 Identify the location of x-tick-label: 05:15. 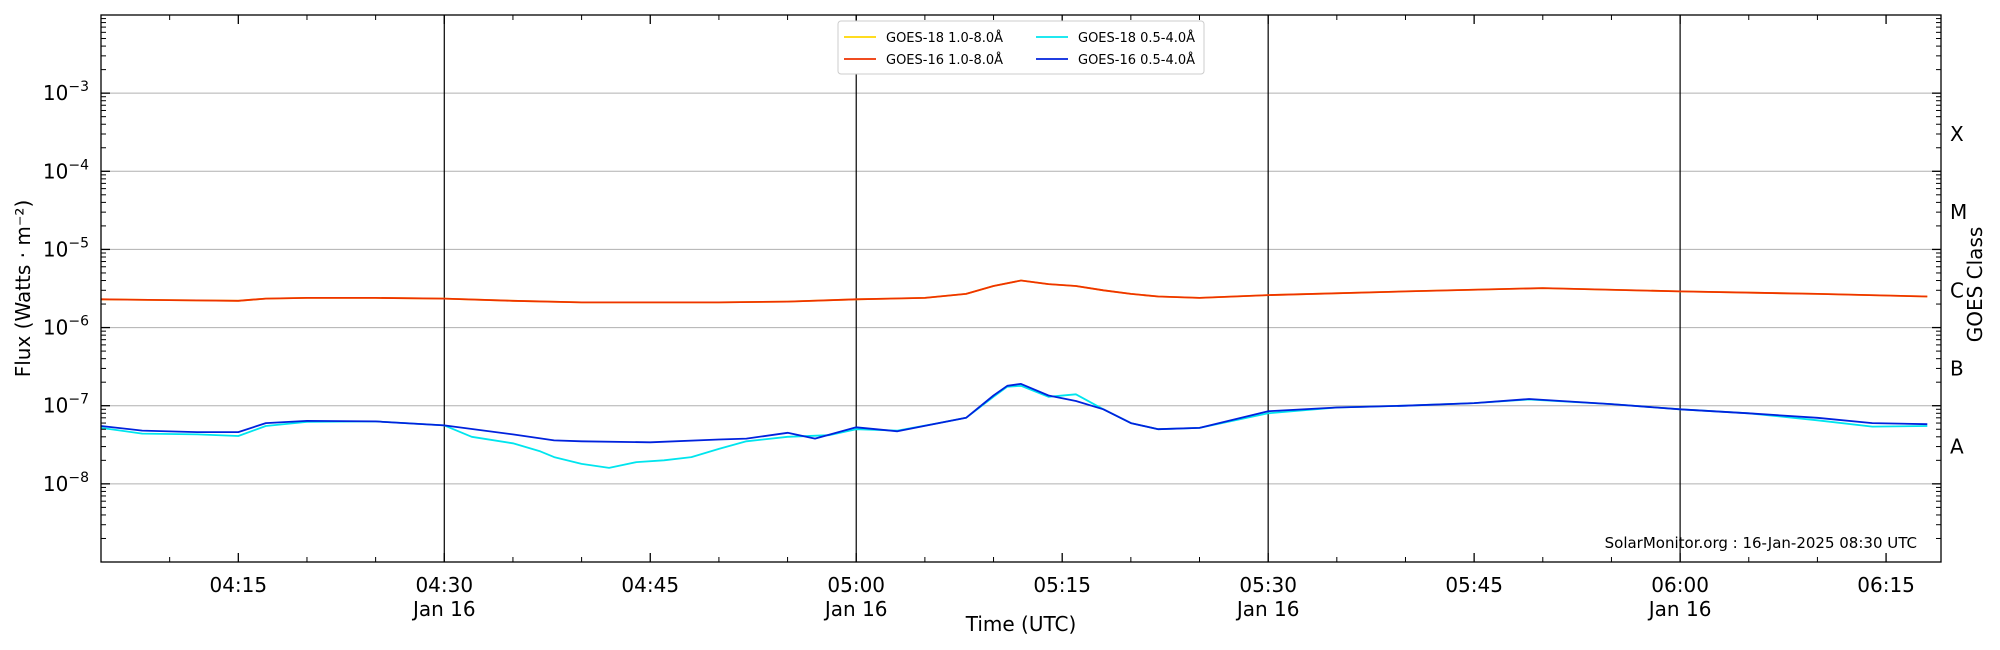
(1062, 585).